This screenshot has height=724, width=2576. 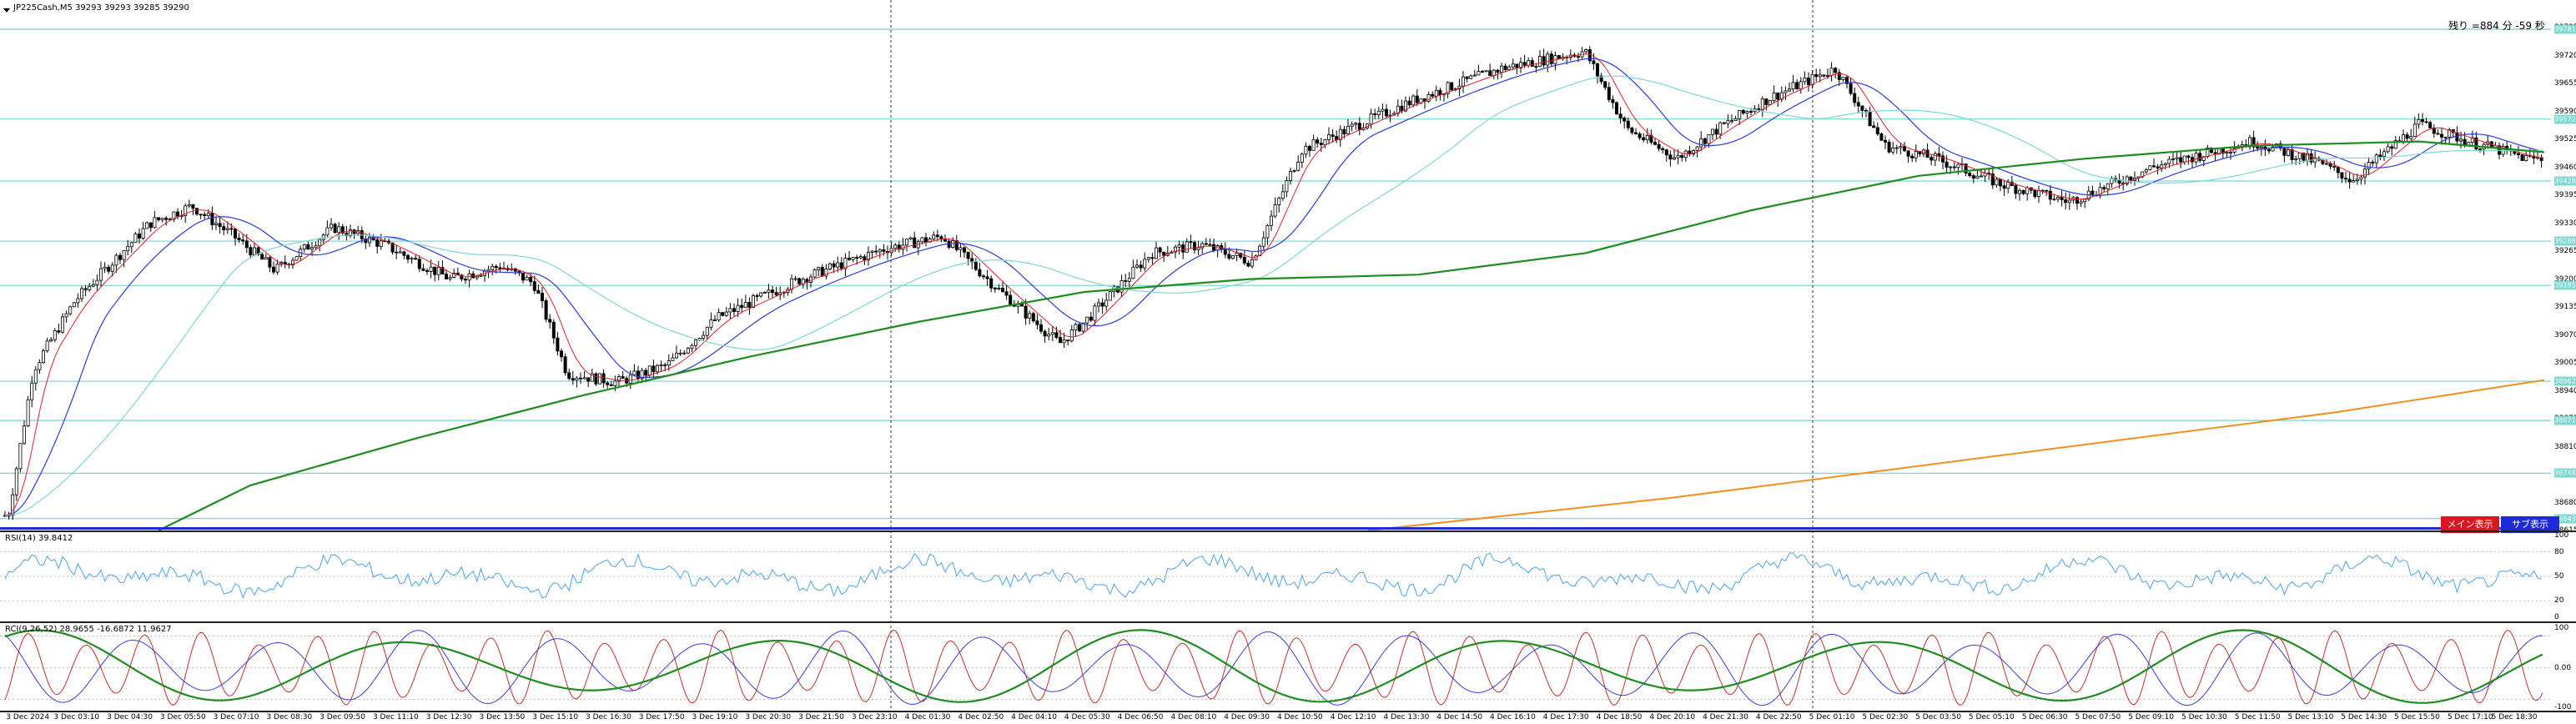 What do you see at coordinates (2530, 524) in the screenshot?
I see `sub-view-button: サブ表示` at bounding box center [2530, 524].